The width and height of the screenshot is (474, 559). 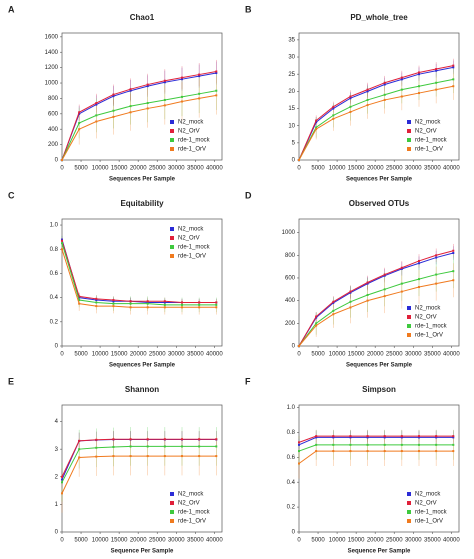 What do you see at coordinates (248, 381) in the screenshot?
I see `panel-letter: F` at bounding box center [248, 381].